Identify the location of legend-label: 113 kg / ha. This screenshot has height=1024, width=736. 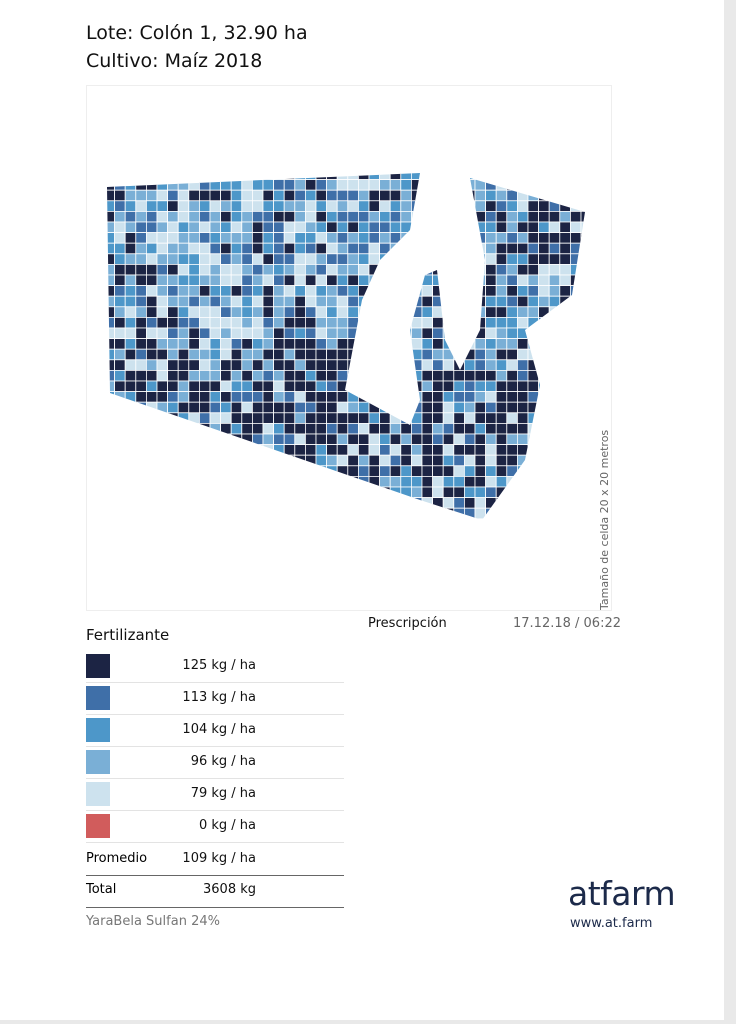
(219, 697).